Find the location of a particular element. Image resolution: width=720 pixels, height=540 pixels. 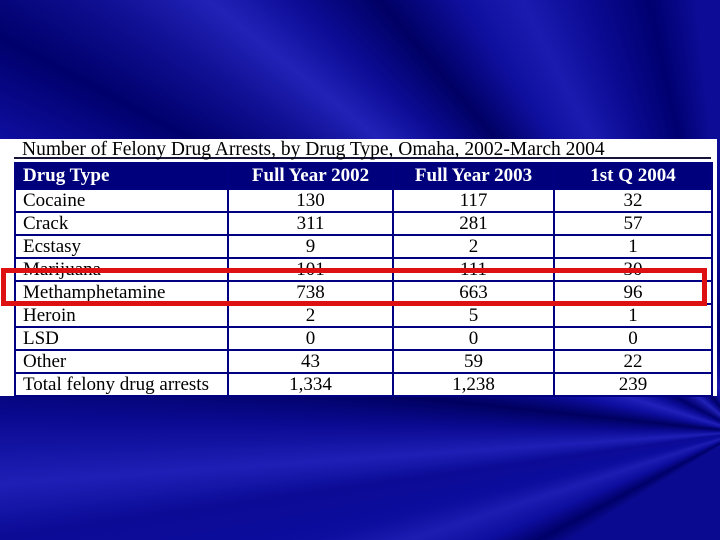

drug-name-cell: Marijuana is located at coordinates (121, 269).